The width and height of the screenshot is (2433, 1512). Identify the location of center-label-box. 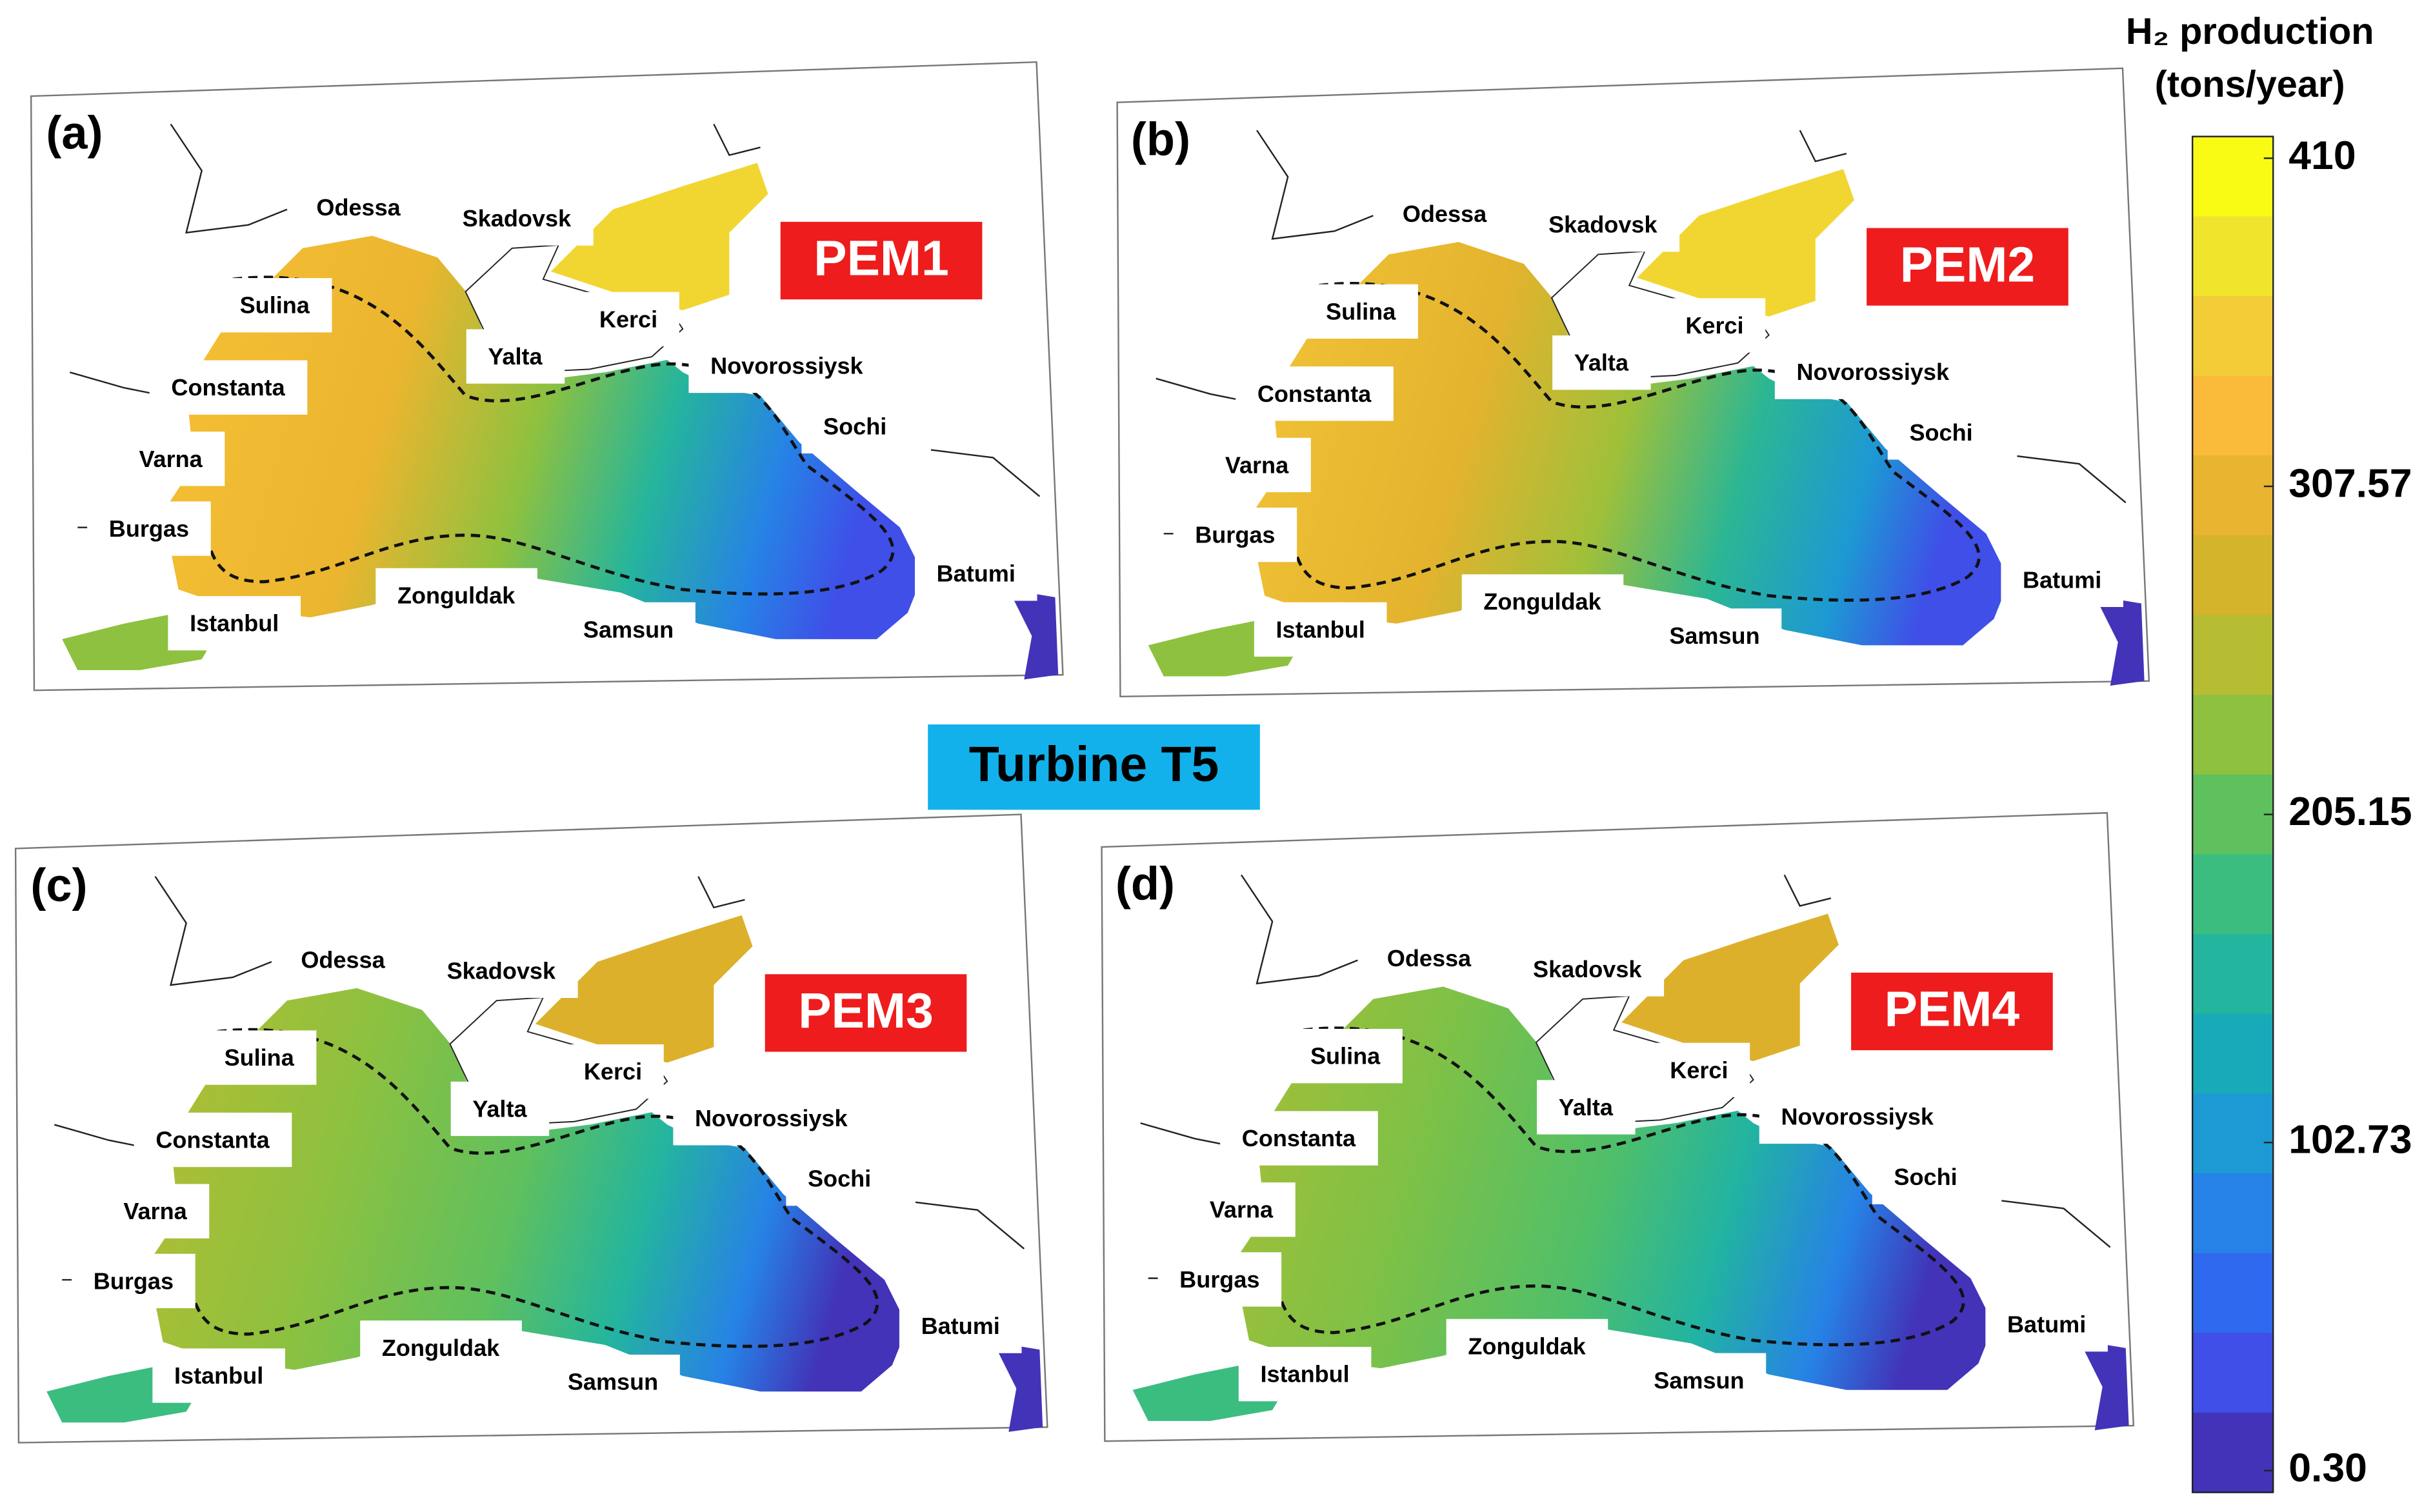
(1094, 767).